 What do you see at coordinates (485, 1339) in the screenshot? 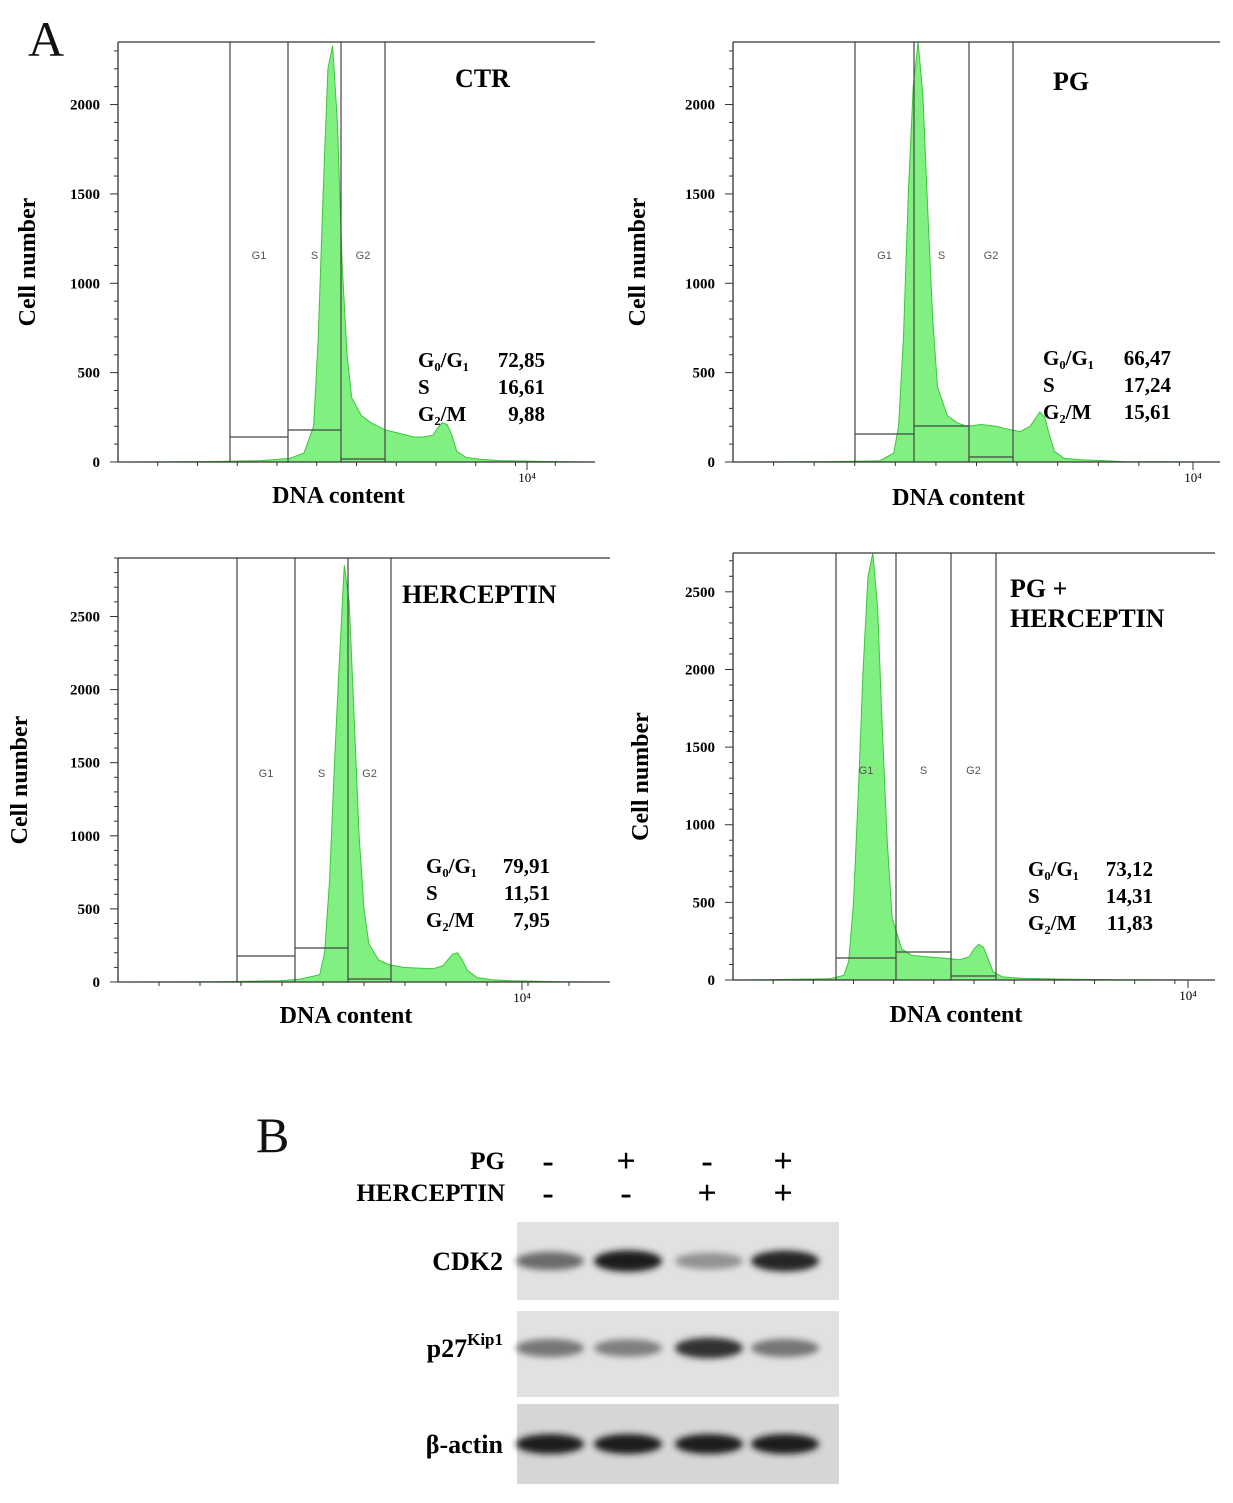
I see `blot-label-superscript: Kip1` at bounding box center [485, 1339].